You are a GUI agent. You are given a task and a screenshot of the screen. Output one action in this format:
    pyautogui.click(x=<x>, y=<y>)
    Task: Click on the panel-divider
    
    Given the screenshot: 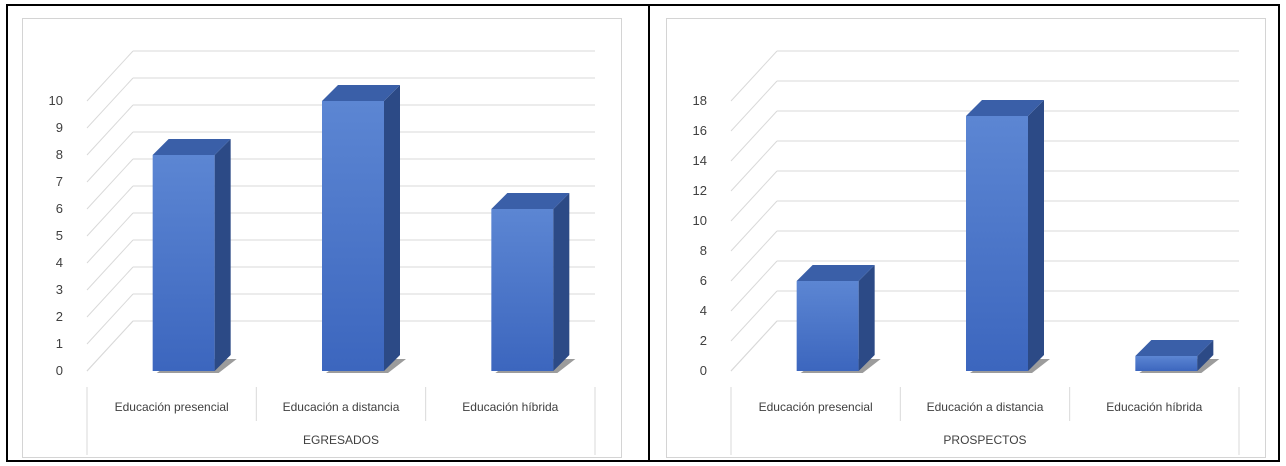 What is the action you would take?
    pyautogui.click(x=649, y=233)
    